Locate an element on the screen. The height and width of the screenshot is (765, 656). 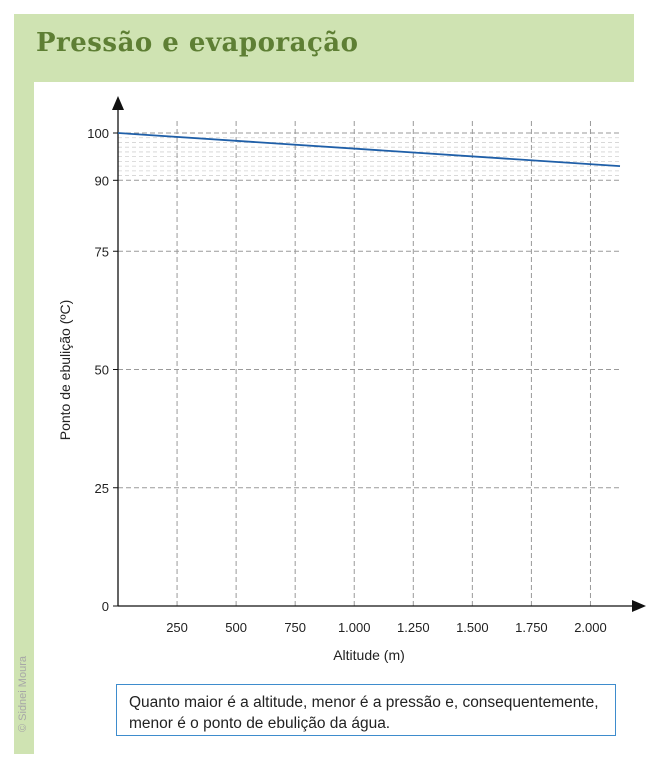
y-tick-label: 50 is located at coordinates (102, 370).